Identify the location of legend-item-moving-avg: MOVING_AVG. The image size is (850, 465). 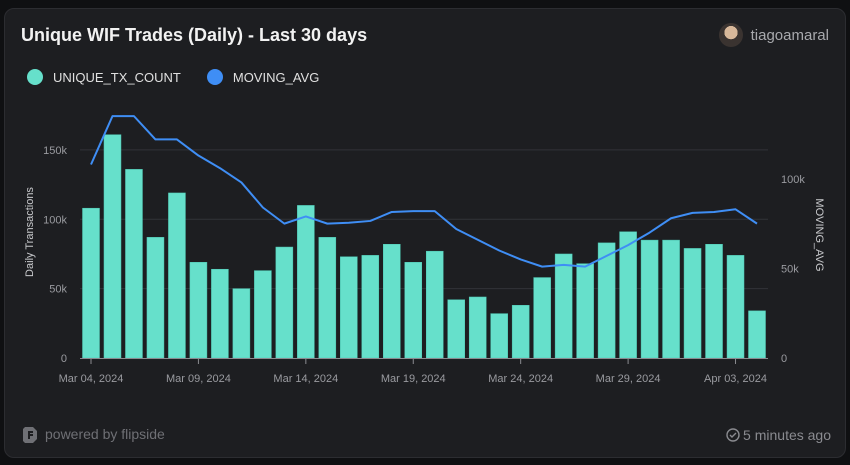
(263, 77).